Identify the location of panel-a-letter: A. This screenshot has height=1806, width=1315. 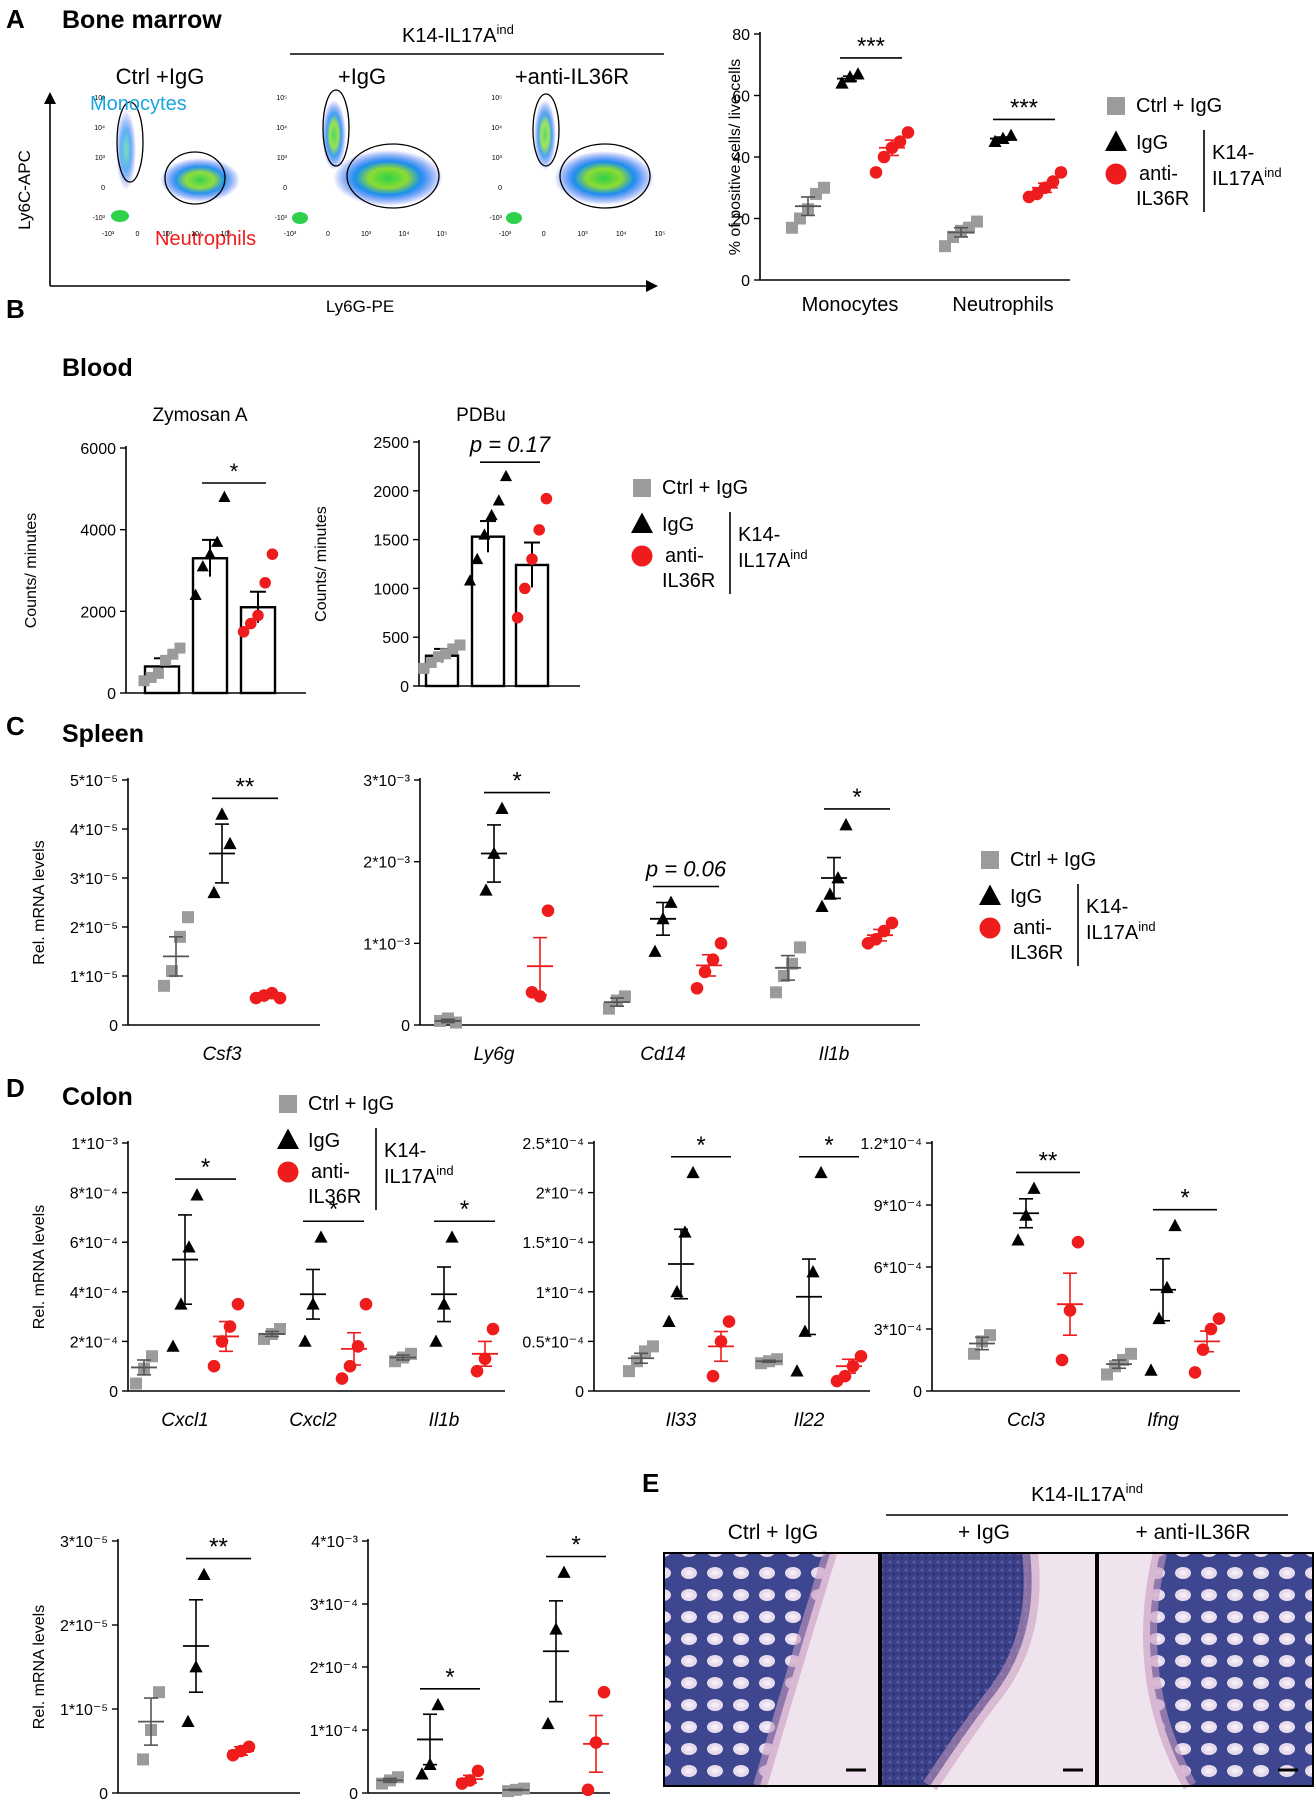
(15, 19).